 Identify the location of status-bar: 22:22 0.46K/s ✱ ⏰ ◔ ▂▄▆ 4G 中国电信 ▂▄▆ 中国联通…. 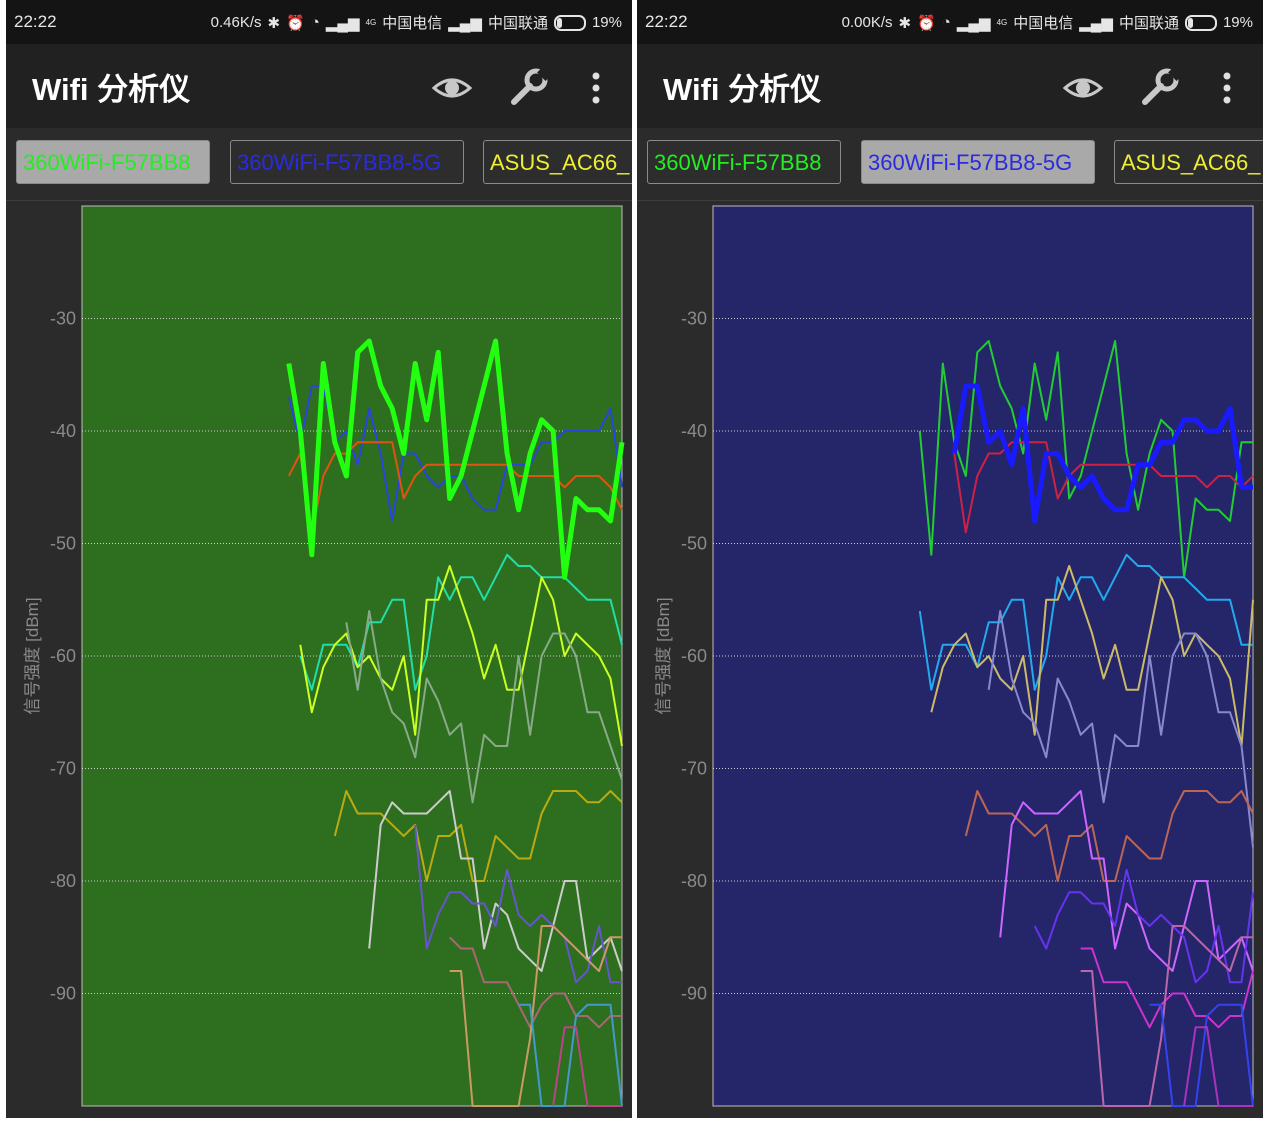
(319, 22).